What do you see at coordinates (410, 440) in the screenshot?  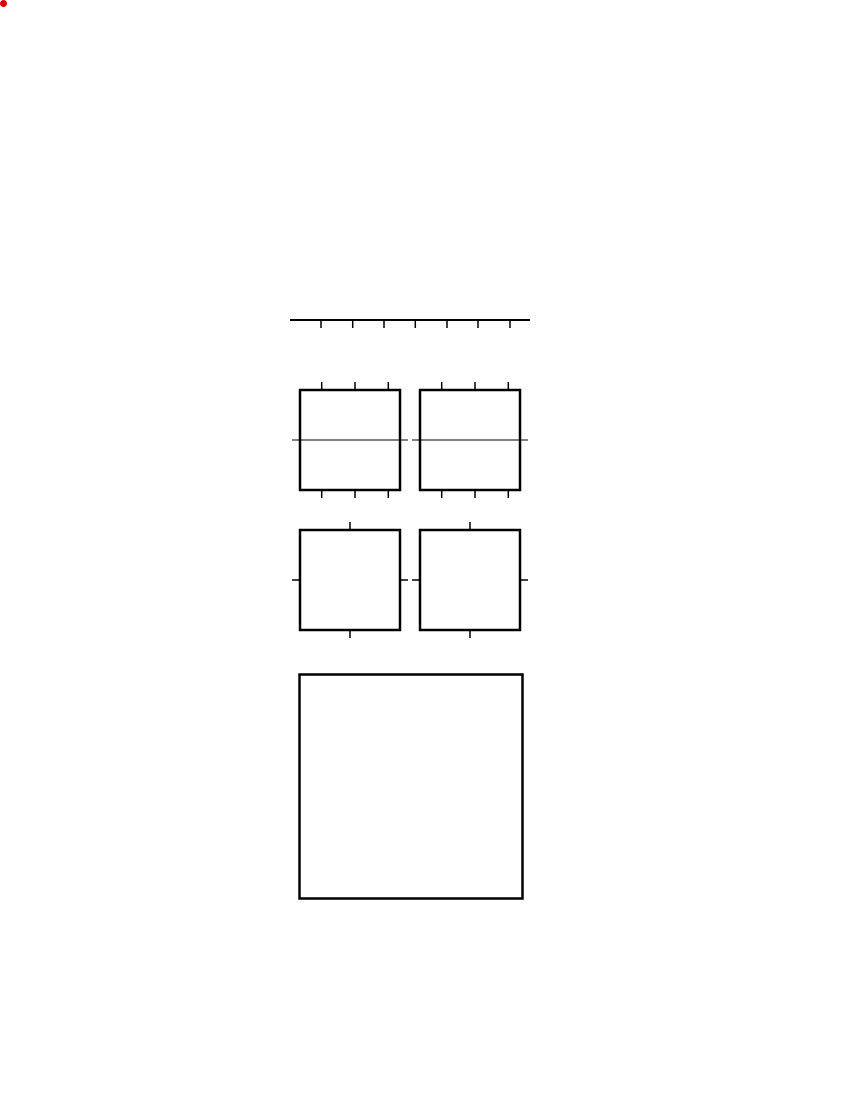 I see `component-panel-frames` at bounding box center [410, 440].